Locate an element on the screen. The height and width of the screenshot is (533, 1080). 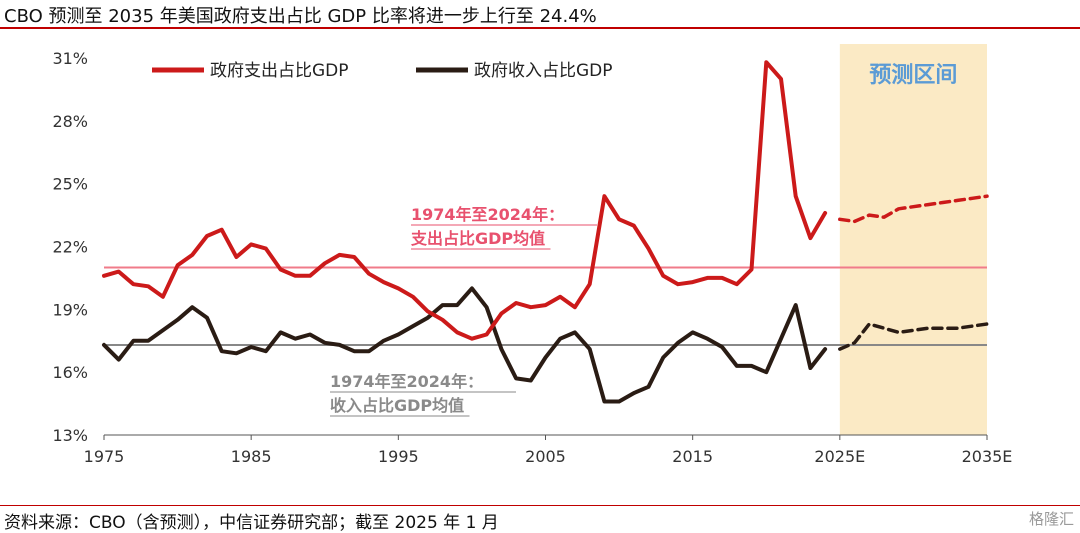
revenue-series-line is located at coordinates (465, 345).